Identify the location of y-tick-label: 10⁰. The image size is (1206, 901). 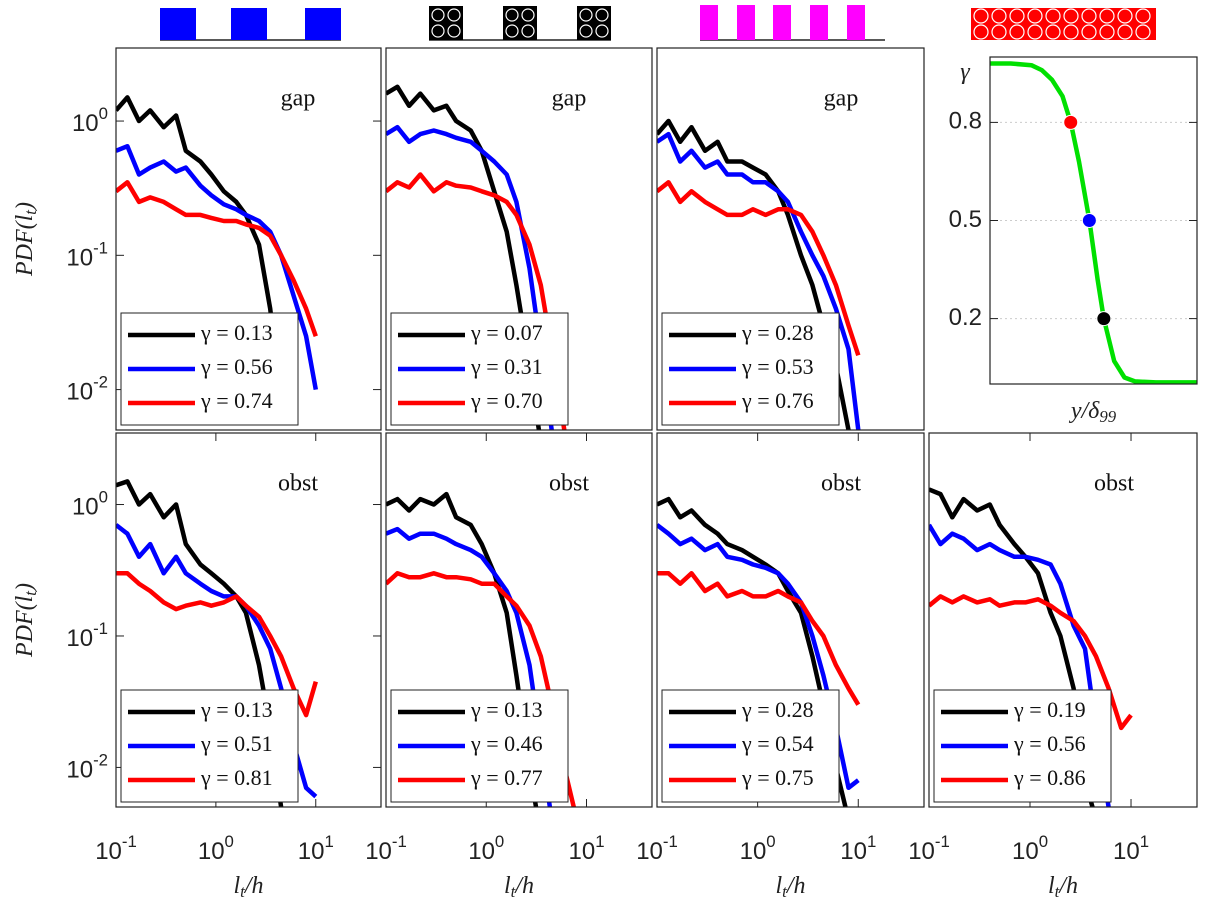
(90, 504).